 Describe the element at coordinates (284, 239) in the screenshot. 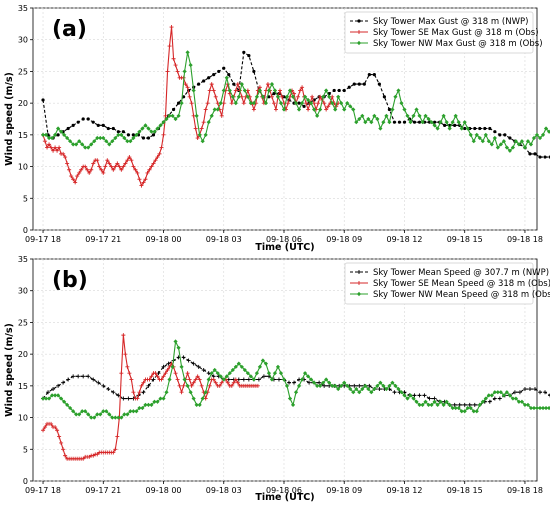

I see `x-tick-label: 09-18 06` at that location.